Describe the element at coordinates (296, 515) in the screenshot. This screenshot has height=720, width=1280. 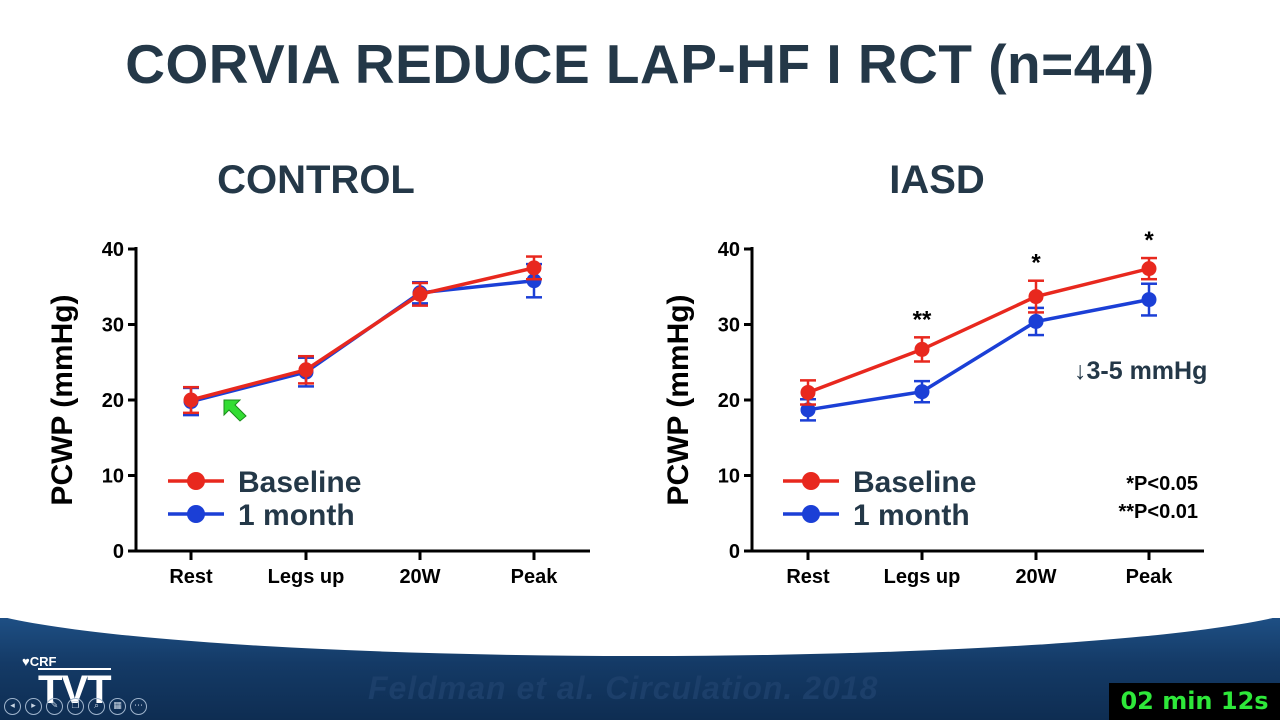
I see `chart0-legend-label: 1 month` at that location.